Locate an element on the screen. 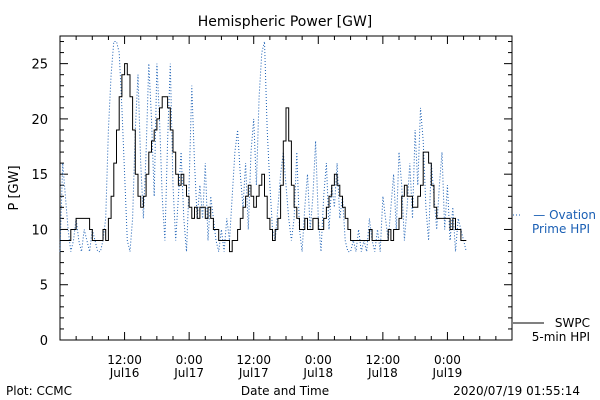 The width and height of the screenshot is (600, 400). y-tick-label: 0 is located at coordinates (44, 341).